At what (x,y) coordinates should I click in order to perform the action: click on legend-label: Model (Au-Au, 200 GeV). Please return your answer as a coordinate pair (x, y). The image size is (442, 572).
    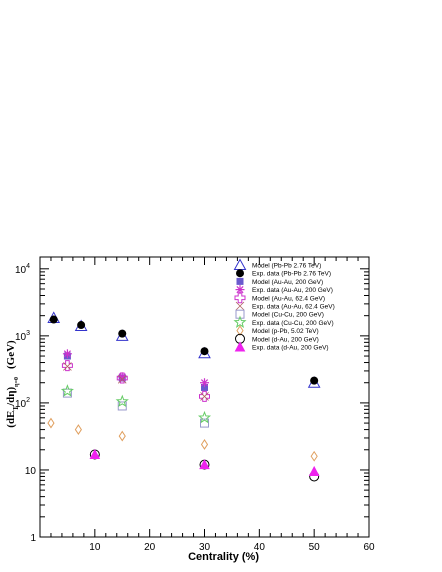
    Looking at the image, I should click on (287, 282).